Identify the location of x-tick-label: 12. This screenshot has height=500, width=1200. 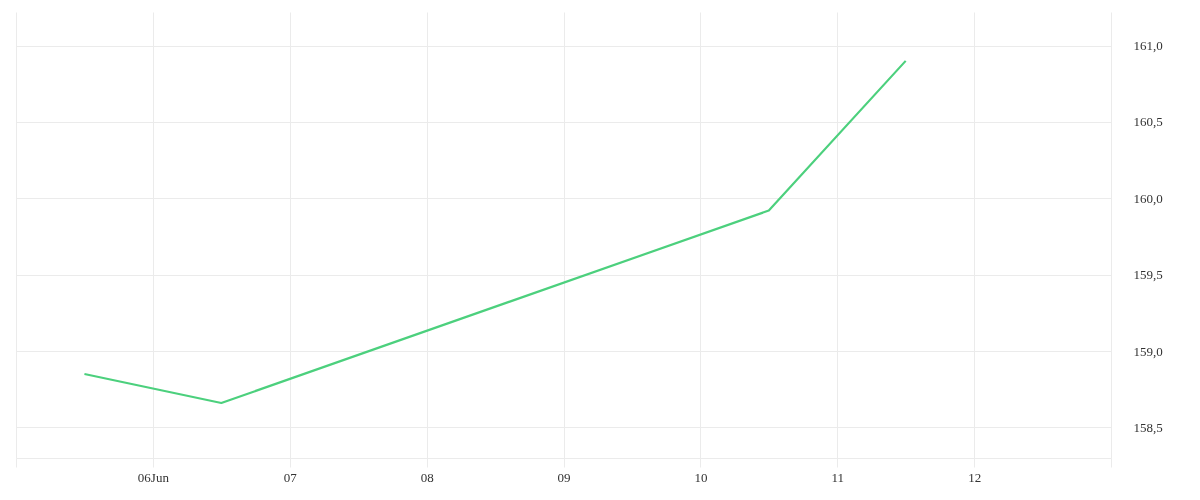
(975, 477).